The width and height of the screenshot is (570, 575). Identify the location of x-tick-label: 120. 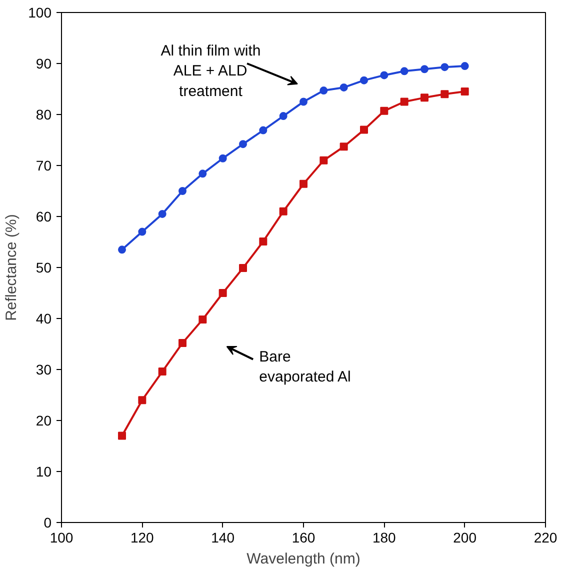
(142, 538).